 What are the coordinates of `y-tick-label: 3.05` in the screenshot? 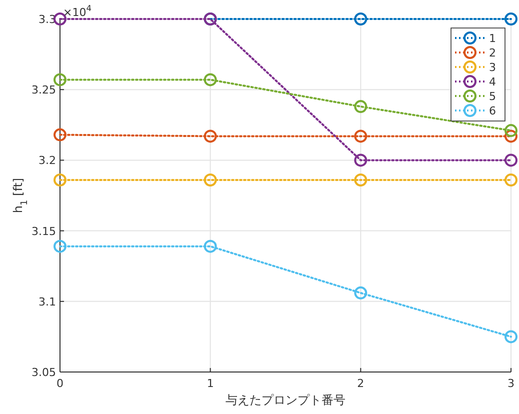 It's located at (44, 372).